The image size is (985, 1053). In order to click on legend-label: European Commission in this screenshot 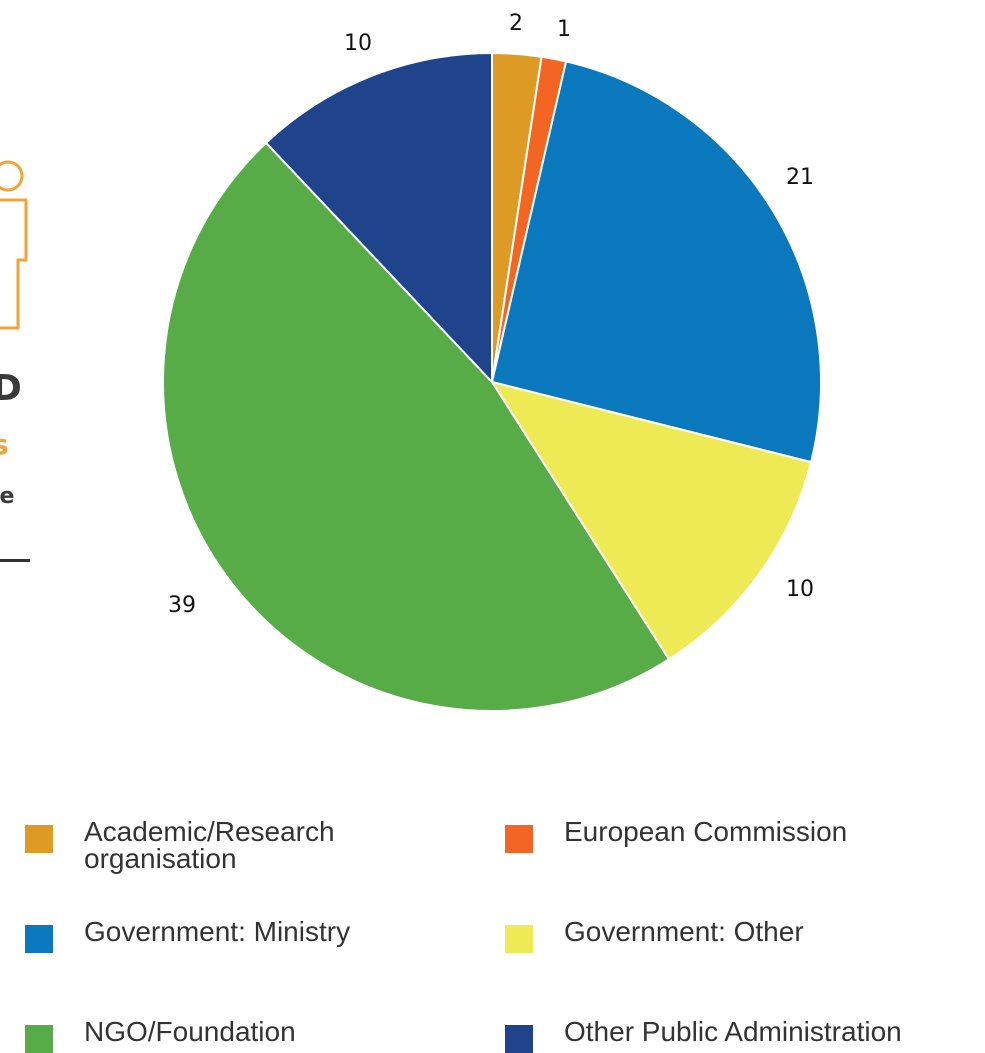, I will do `click(706, 831)`.